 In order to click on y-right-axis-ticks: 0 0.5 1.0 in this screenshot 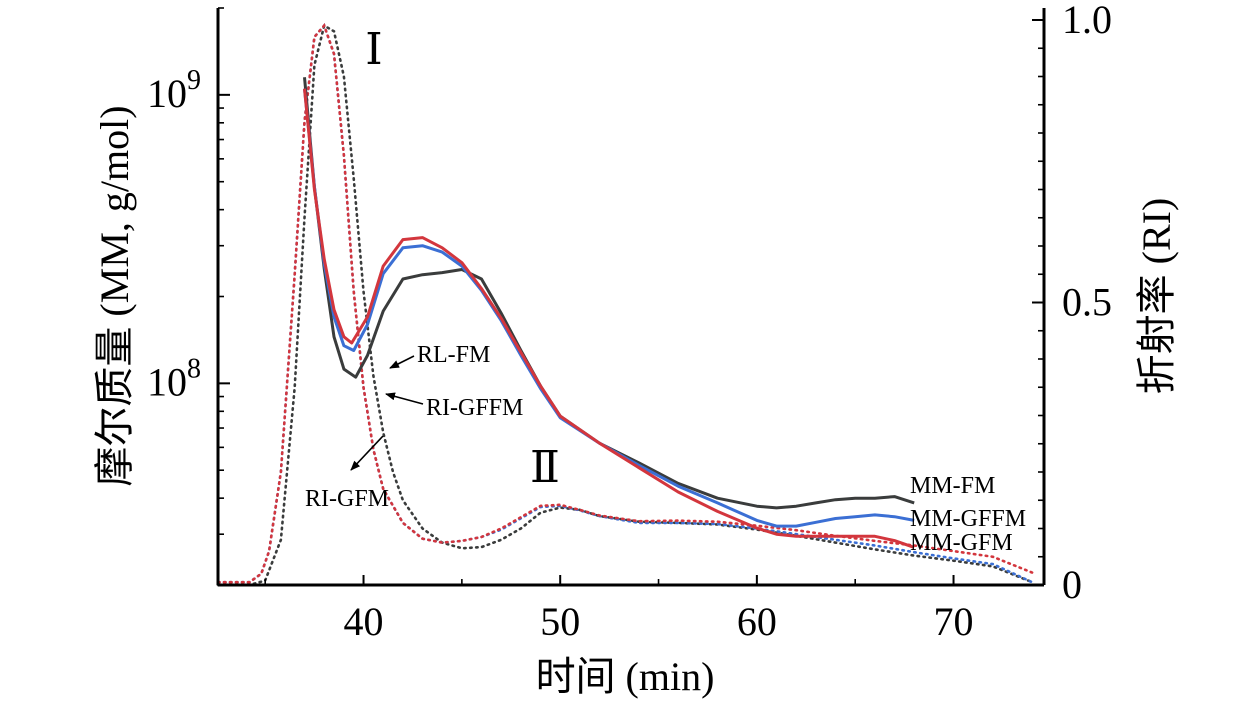, I will do `click(1072, 303)`.